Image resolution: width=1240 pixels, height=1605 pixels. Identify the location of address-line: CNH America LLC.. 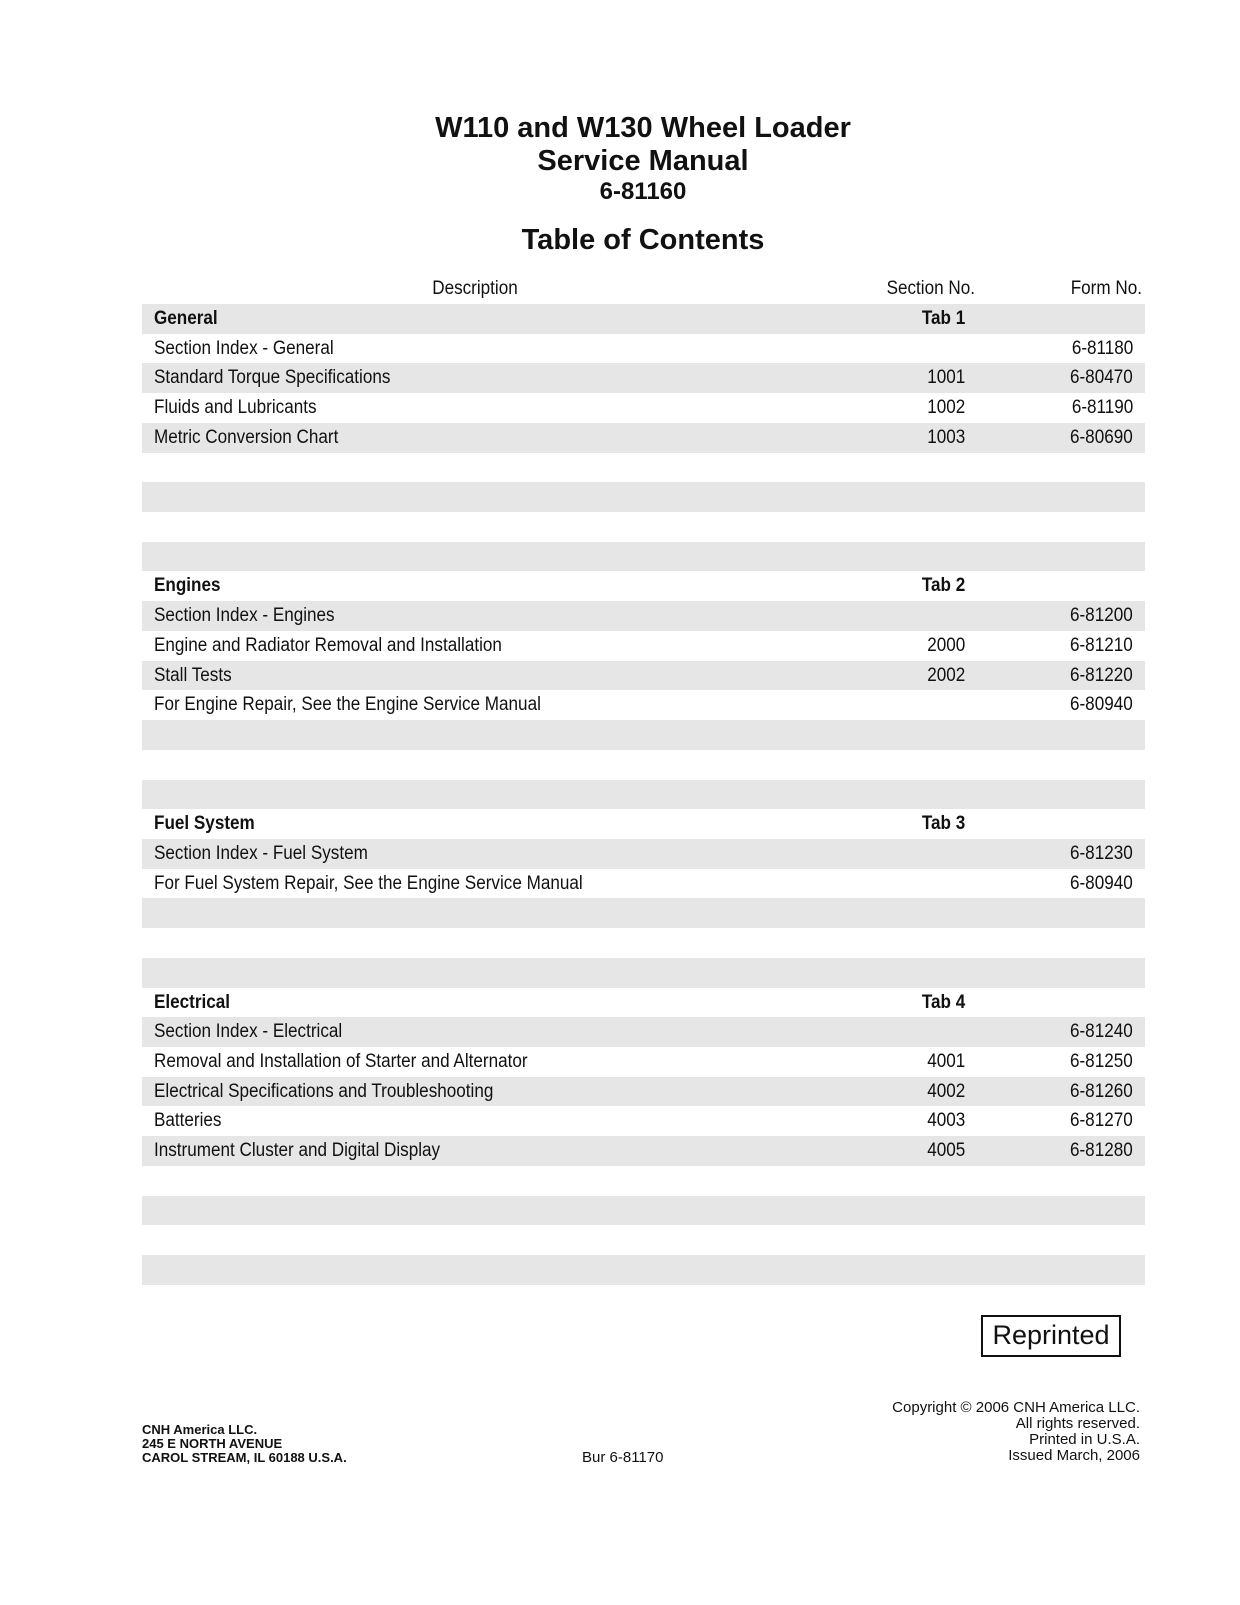
(200, 1429).